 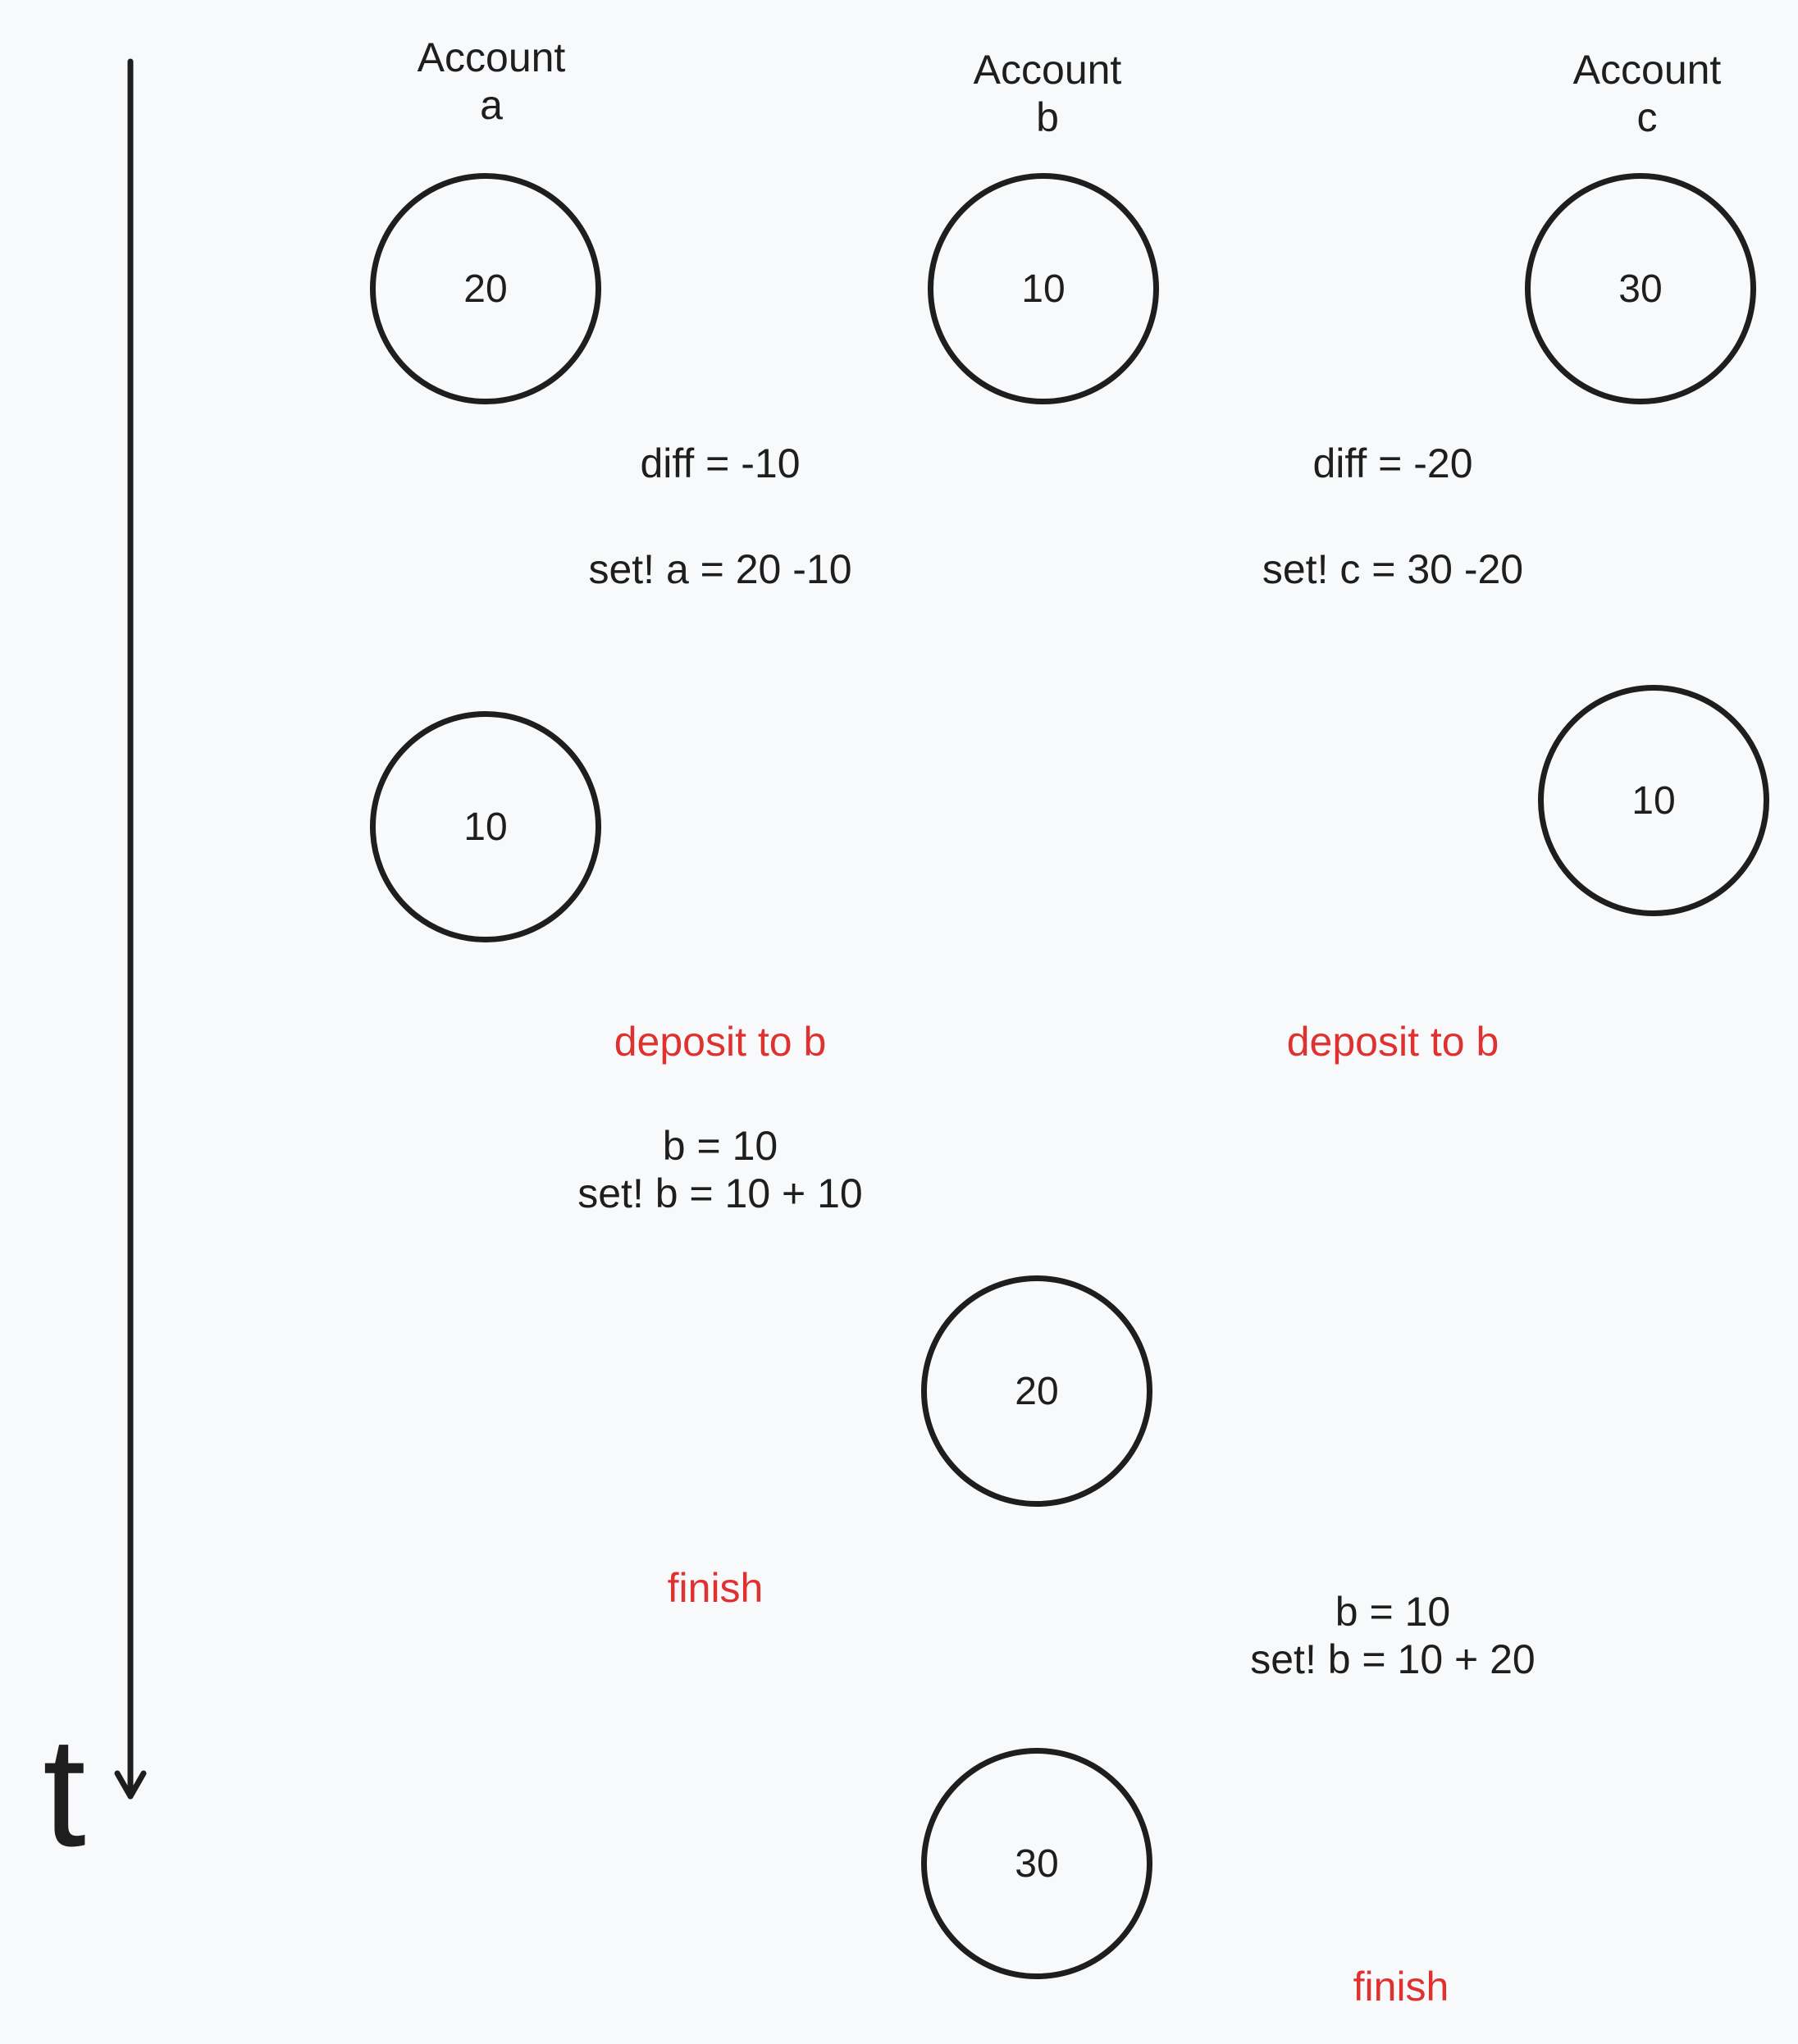 I want to click on account-a-header-line1: Account, so click(x=491, y=57).